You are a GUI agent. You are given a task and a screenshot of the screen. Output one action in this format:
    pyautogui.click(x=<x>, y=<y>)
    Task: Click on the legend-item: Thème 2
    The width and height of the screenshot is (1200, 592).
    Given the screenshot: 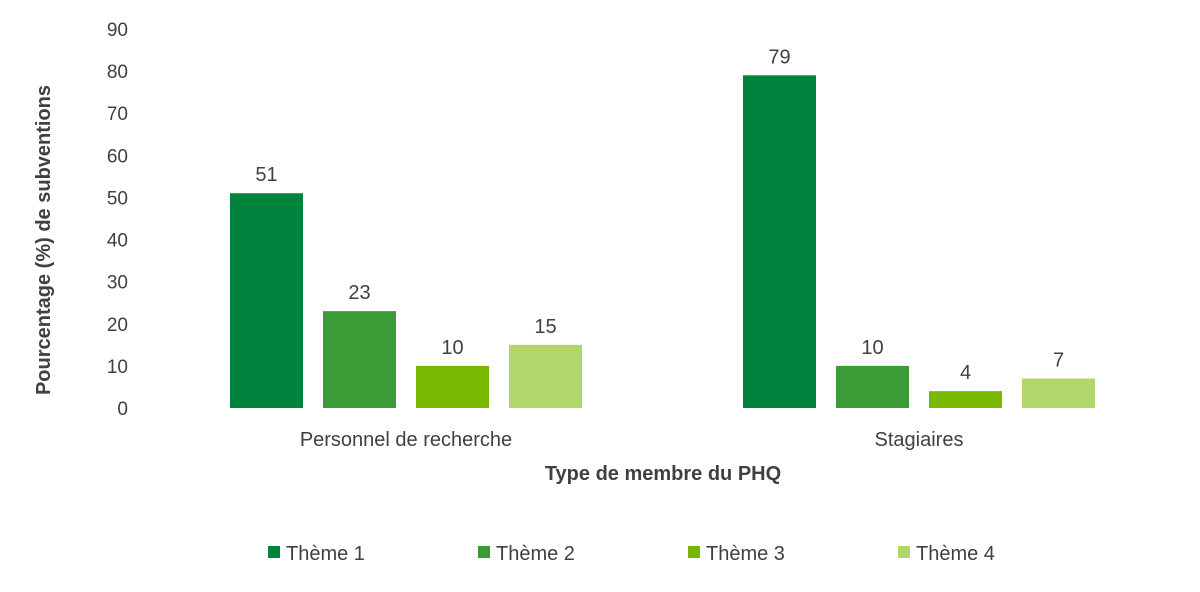 What is the action you would take?
    pyautogui.click(x=526, y=554)
    